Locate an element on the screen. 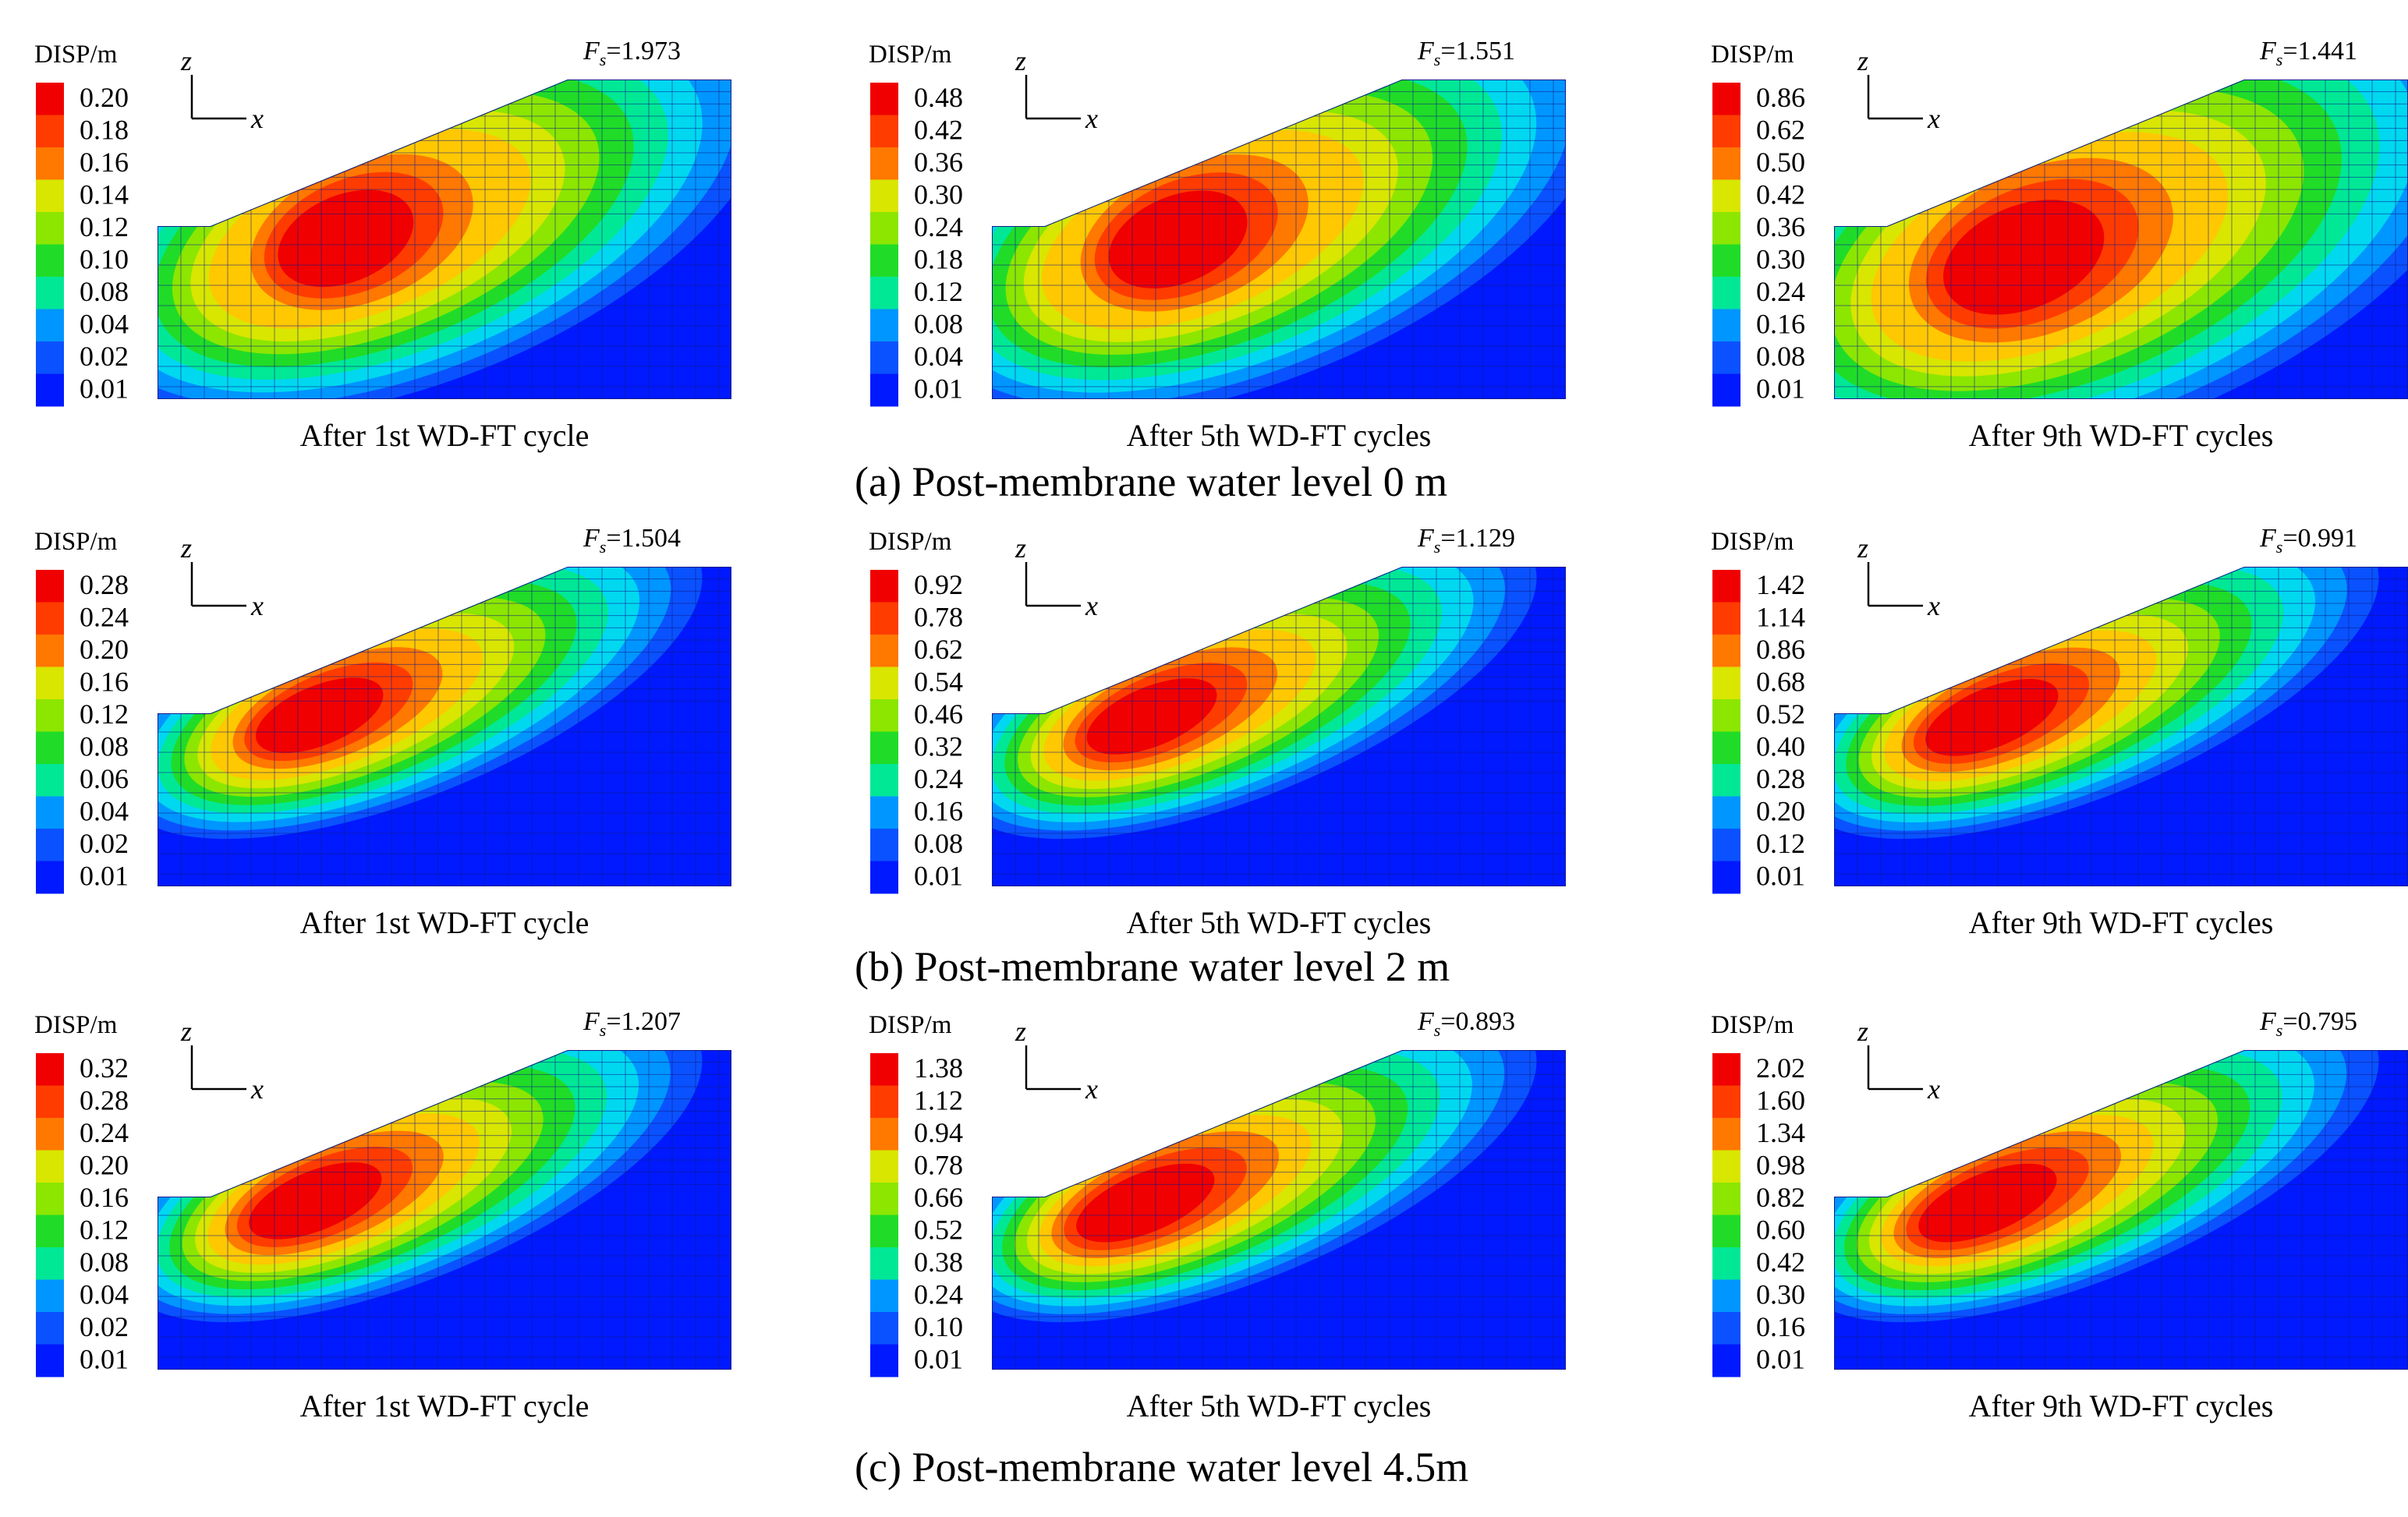 The width and height of the screenshot is (2408, 1517). legend-tick-label: 0.92 is located at coordinates (938, 584).